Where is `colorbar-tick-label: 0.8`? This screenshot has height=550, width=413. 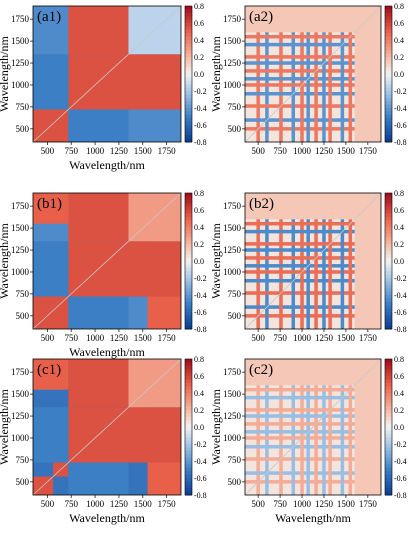 colorbar-tick-label: 0.8 is located at coordinates (399, 359).